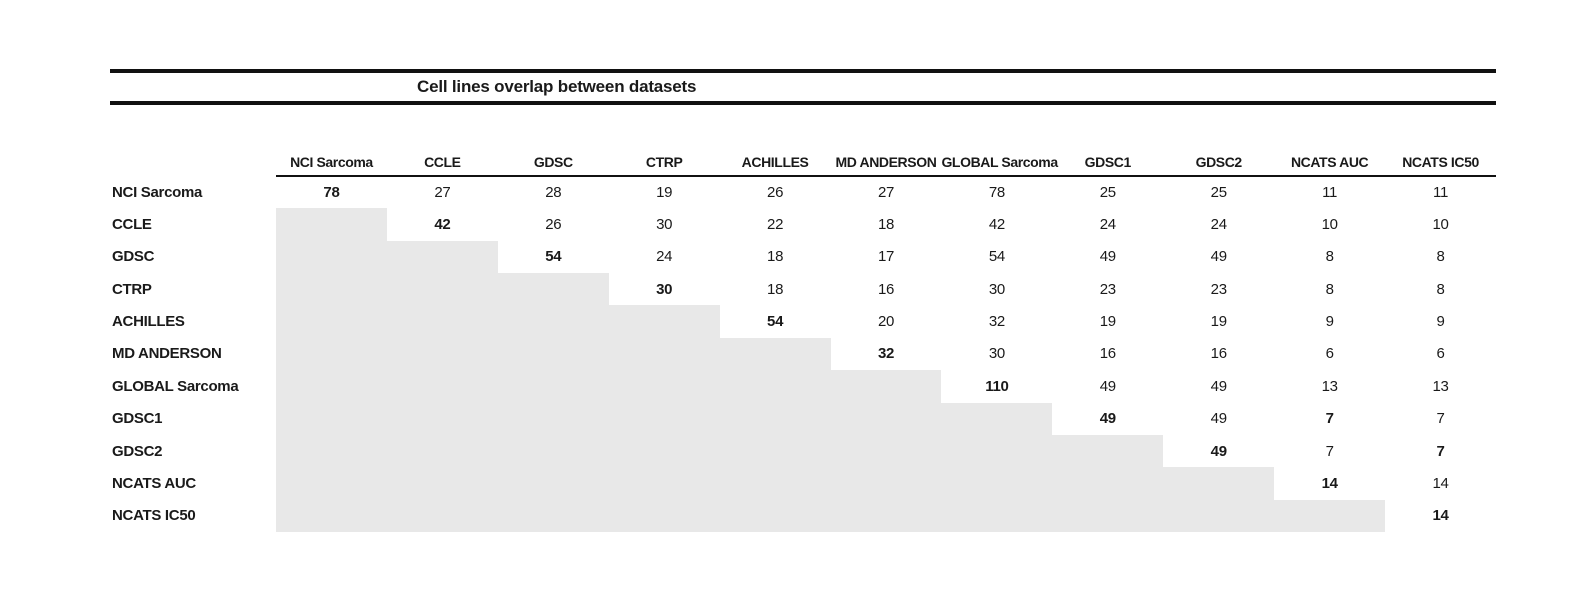  What do you see at coordinates (132, 289) in the screenshot?
I see `row-label: CTRP` at bounding box center [132, 289].